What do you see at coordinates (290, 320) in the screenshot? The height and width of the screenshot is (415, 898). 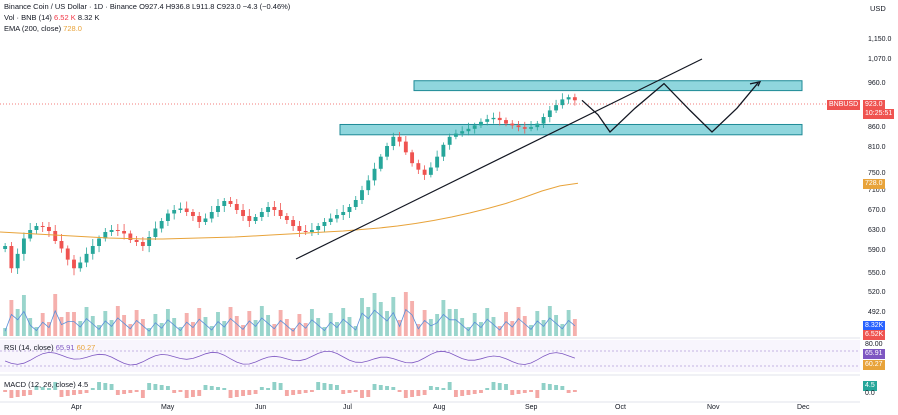 I see `volume-ma-line` at bounding box center [290, 320].